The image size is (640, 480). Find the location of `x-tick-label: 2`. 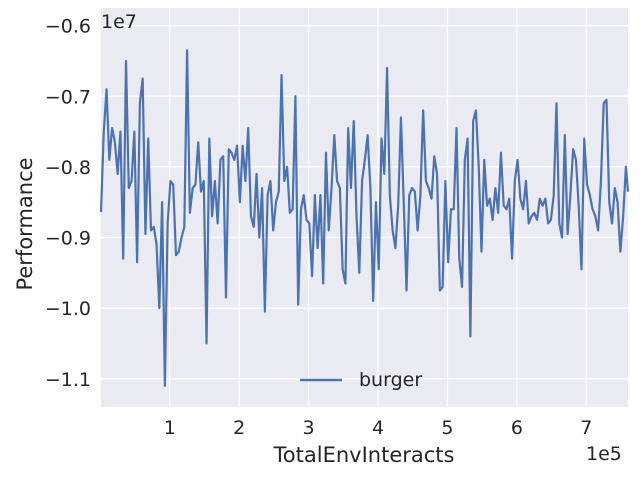

x-tick-label: 2 is located at coordinates (239, 428).